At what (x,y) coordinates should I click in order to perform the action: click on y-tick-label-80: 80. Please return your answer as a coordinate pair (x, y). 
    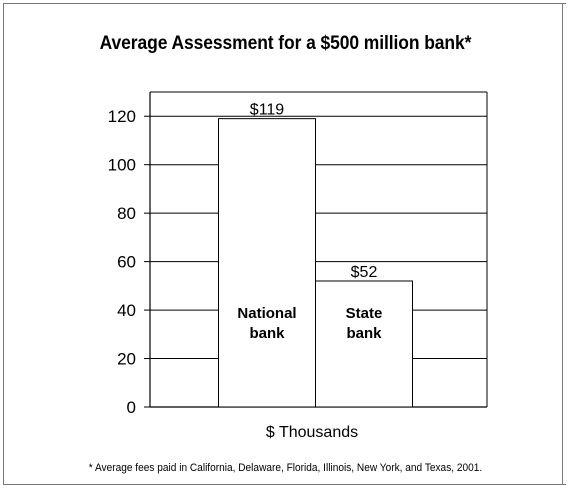
    Looking at the image, I should click on (126, 213).